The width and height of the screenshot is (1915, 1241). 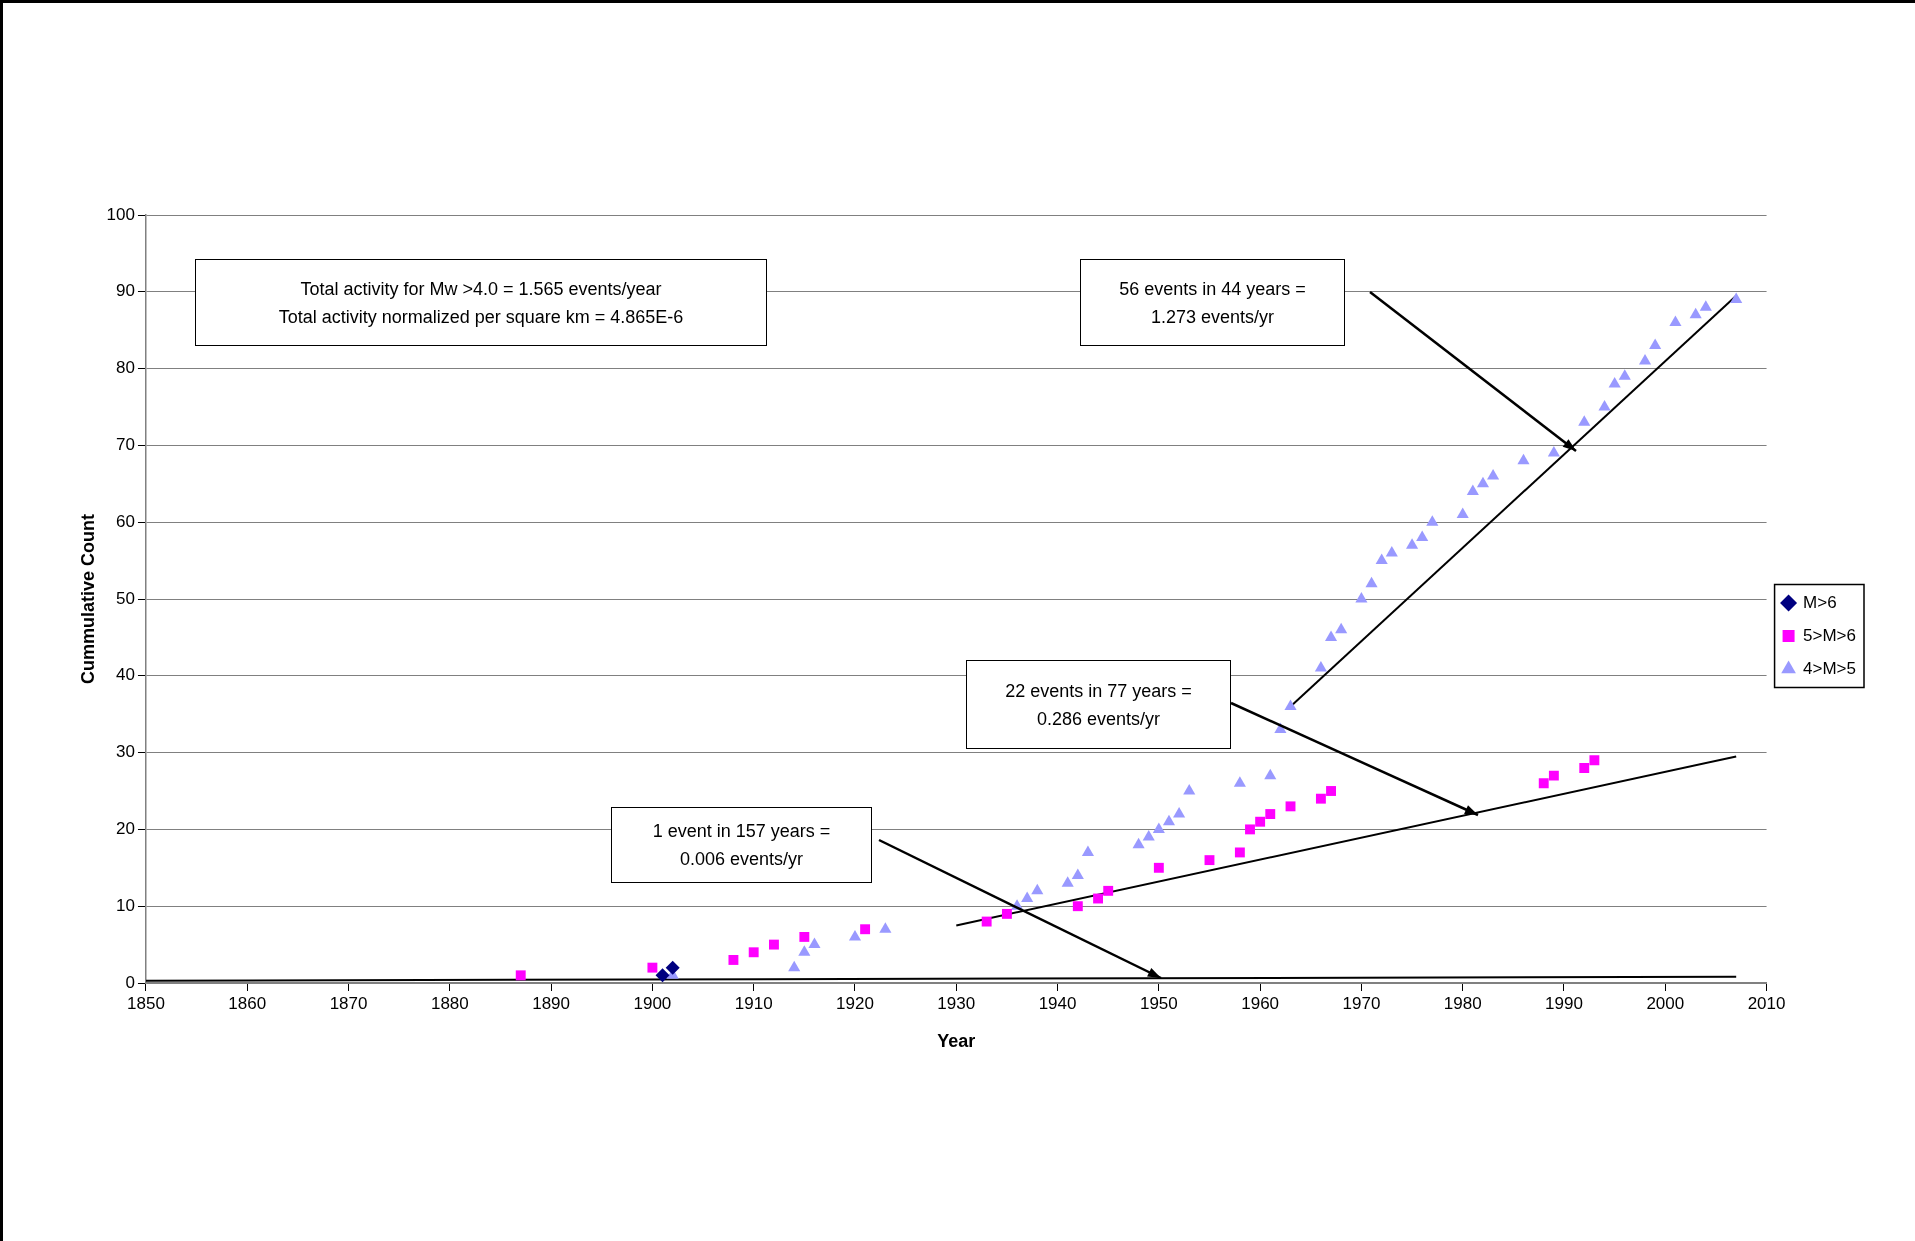 What do you see at coordinates (956, 1041) in the screenshot?
I see `x-axis-title: Year` at bounding box center [956, 1041].